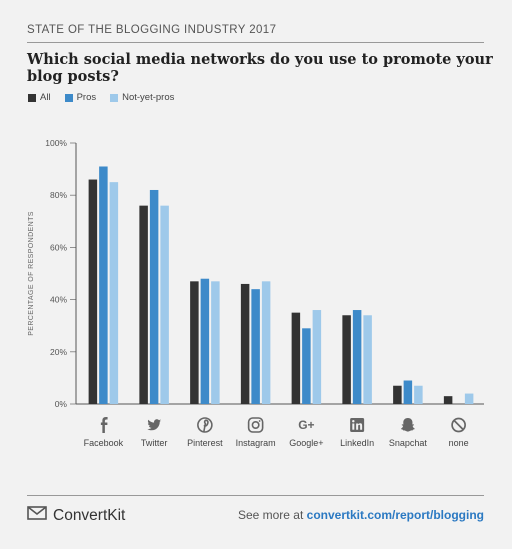 Image resolution: width=512 pixels, height=549 pixels. What do you see at coordinates (45, 97) in the screenshot?
I see `legend-label-all: All` at bounding box center [45, 97].